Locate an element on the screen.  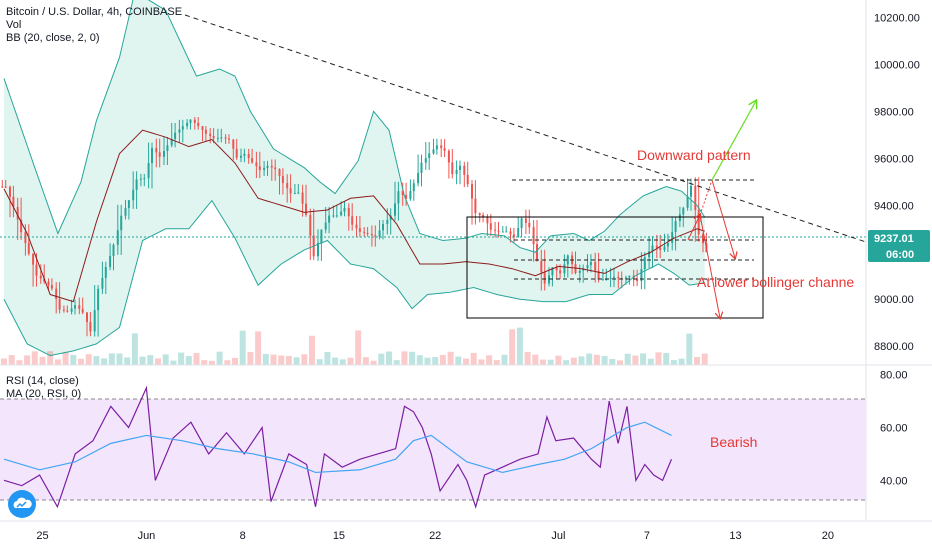
tradingview-logo is located at coordinates (22, 504).